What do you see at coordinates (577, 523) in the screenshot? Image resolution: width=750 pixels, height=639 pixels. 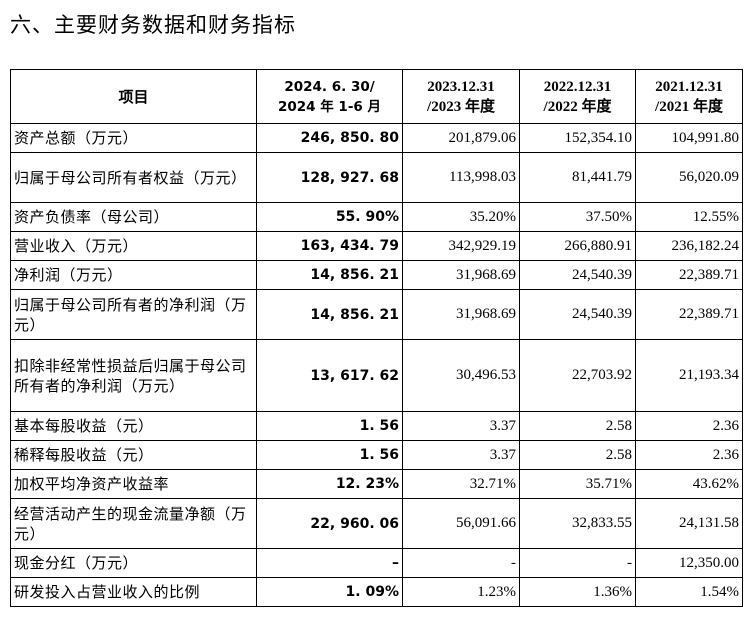 I see `value-2022: 32,833.55` at bounding box center [577, 523].